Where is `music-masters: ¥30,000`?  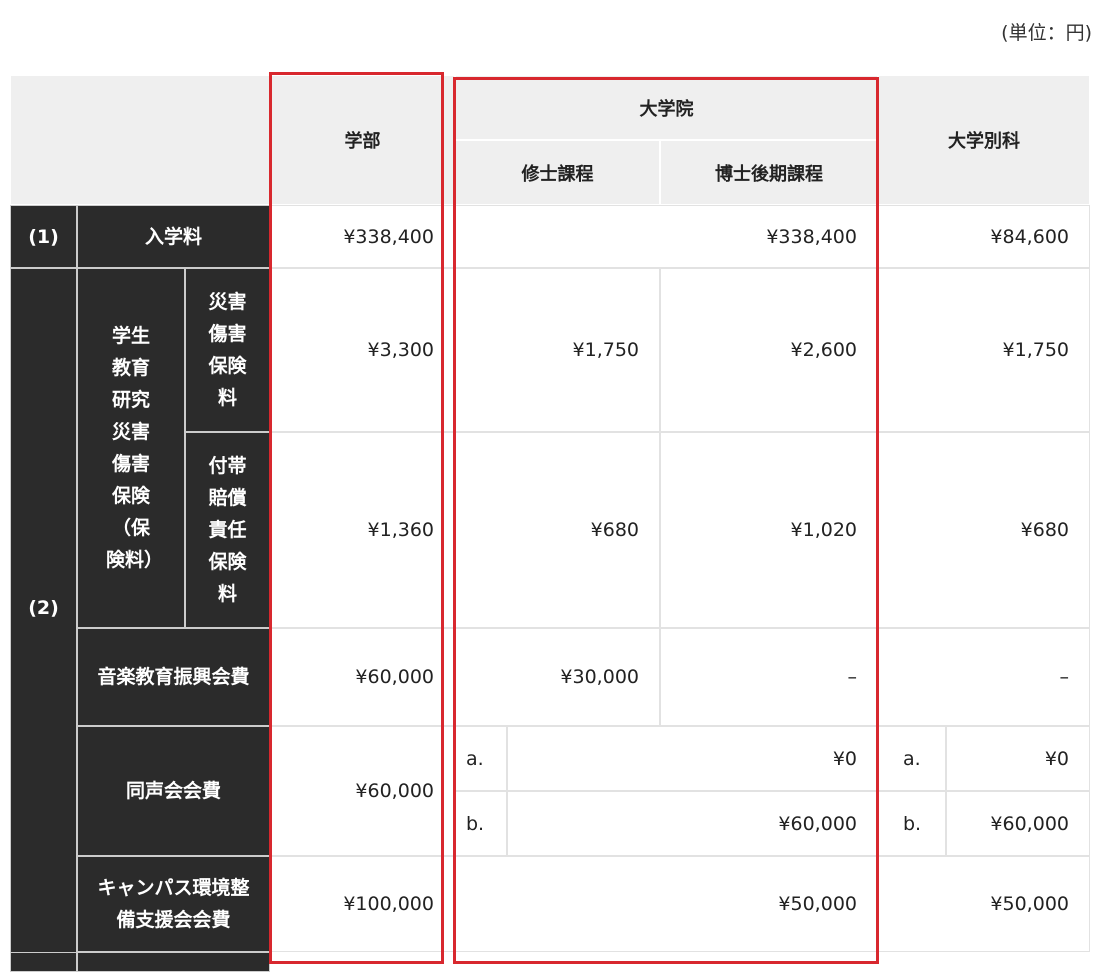
music-masters: ¥30,000 is located at coordinates (557, 677).